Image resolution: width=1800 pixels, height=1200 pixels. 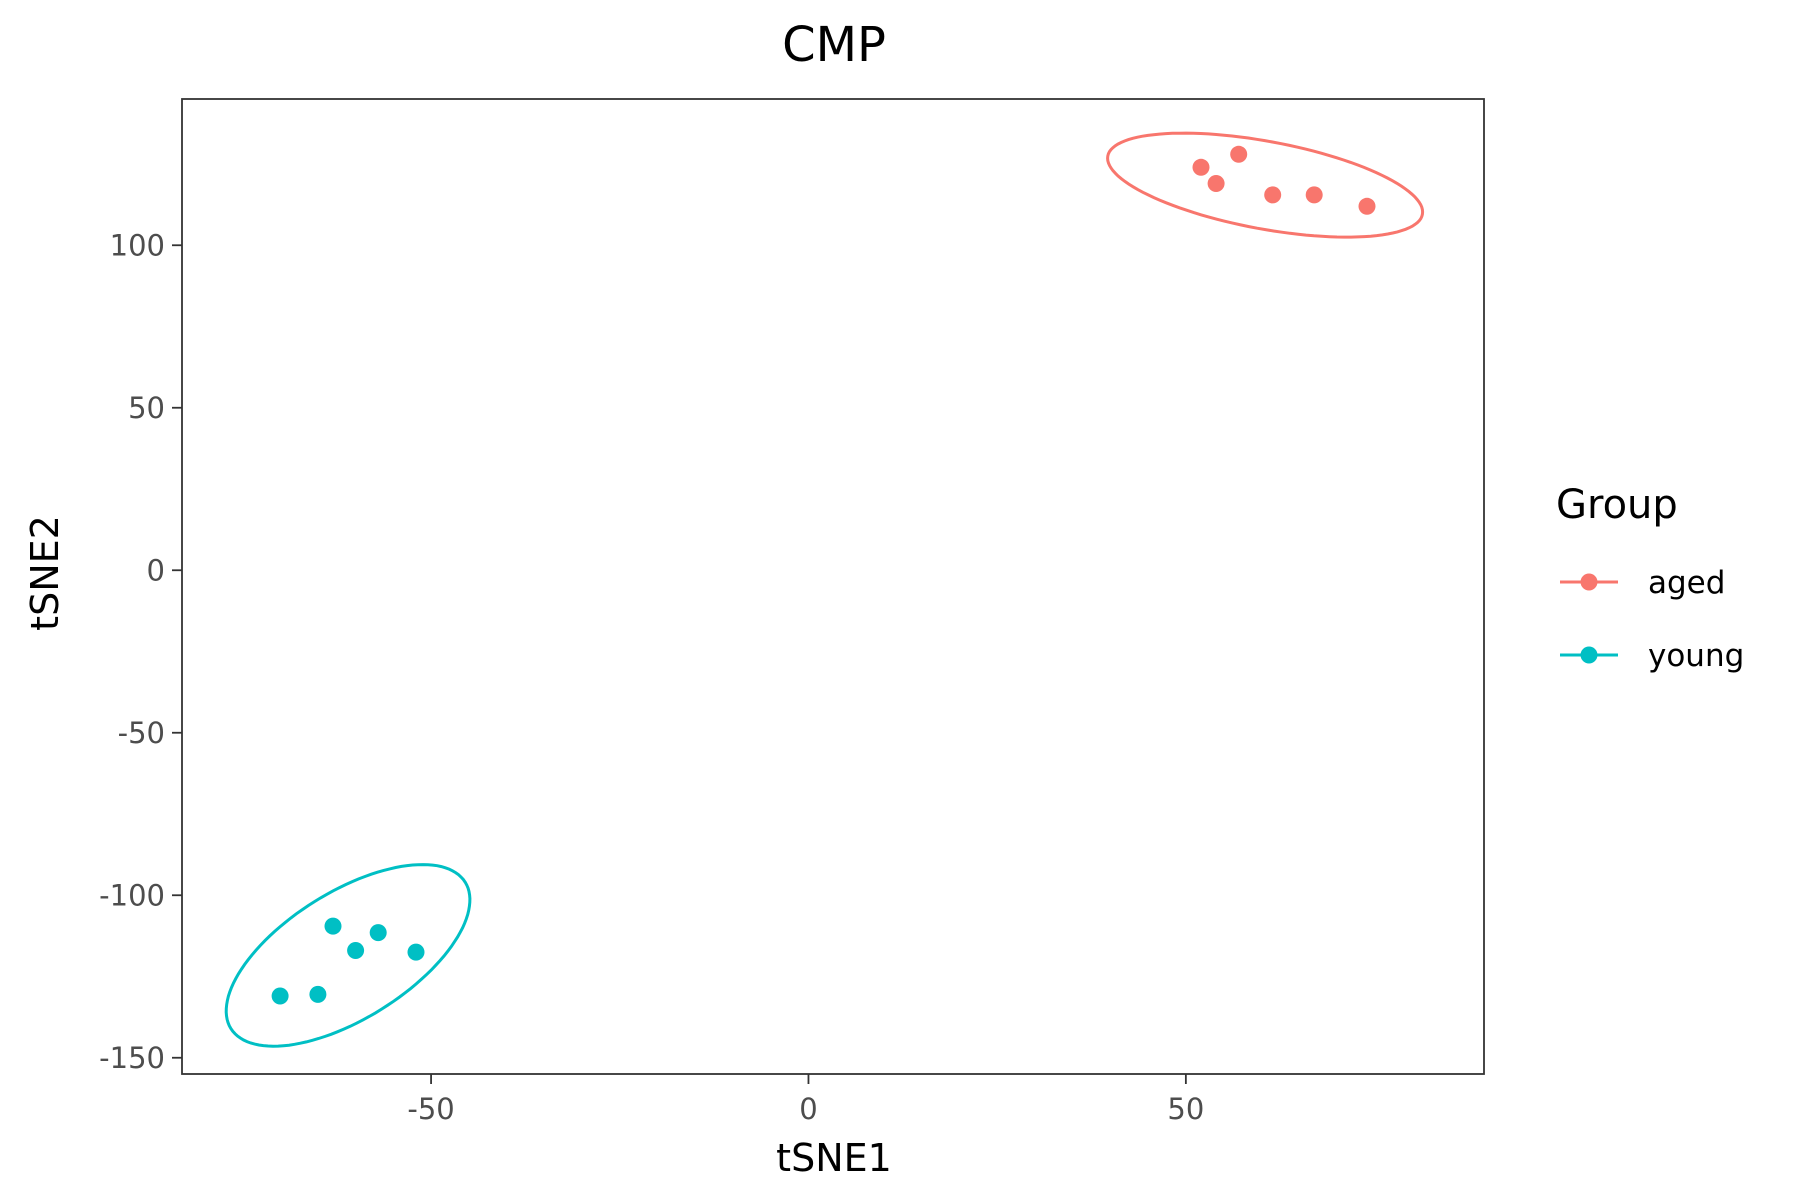 I want to click on young-legend-key, so click(x=1589, y=655).